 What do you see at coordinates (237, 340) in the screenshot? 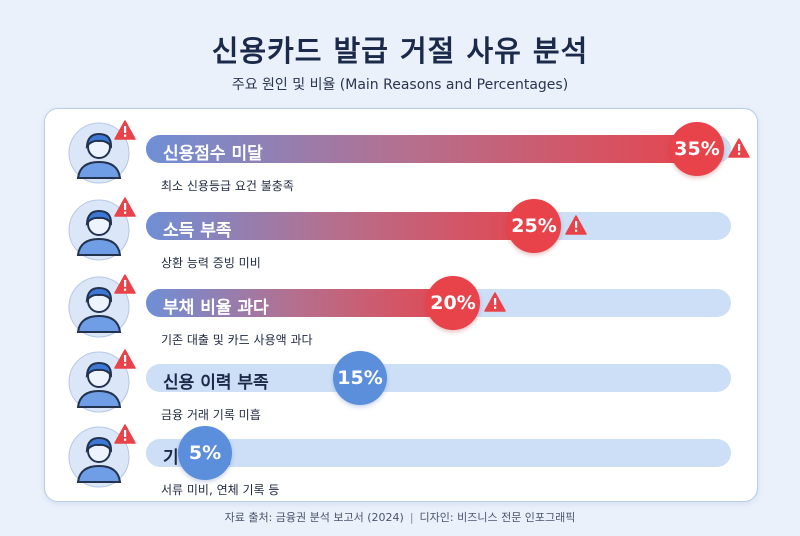
I see `bar-description: 기존 대출 및 카드 사용액 과다` at bounding box center [237, 340].